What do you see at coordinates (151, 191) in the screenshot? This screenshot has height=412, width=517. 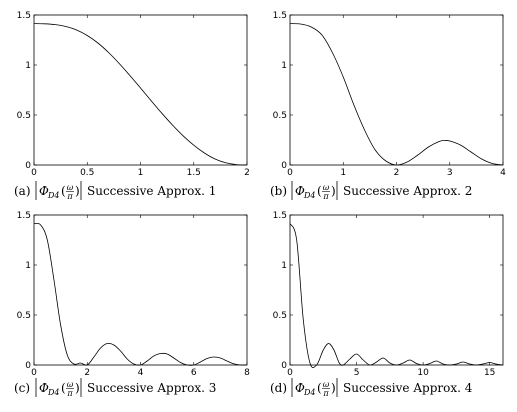 I see `caption-text: Successive Approx. 1` at bounding box center [151, 191].